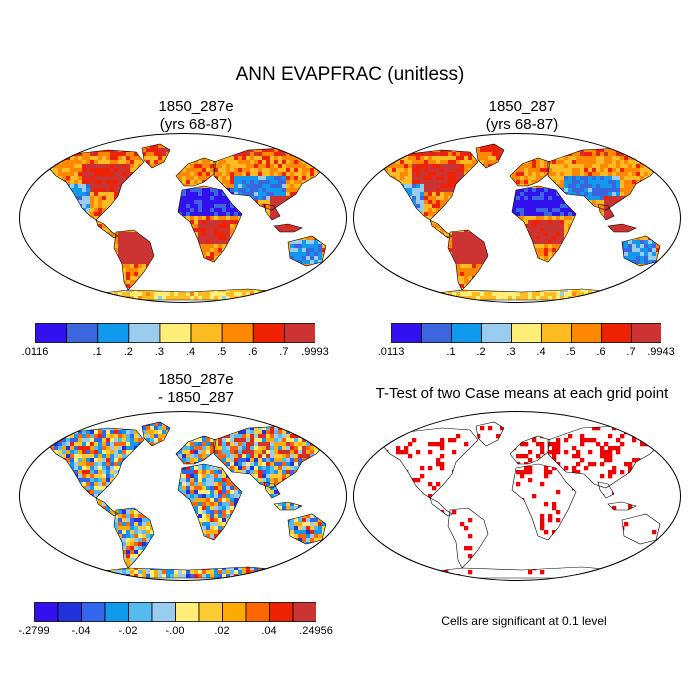  I want to click on panel1-title-line1: 1850_287e, so click(196, 106).